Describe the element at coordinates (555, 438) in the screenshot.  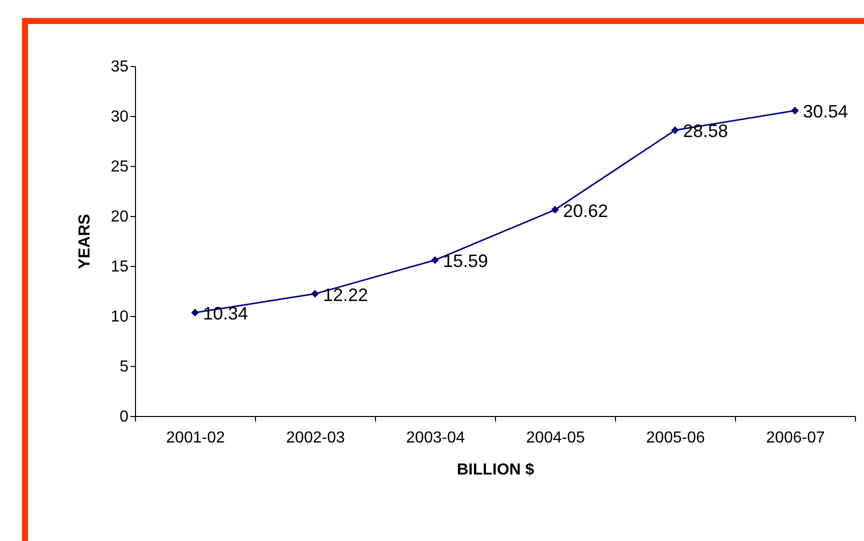
I see `x-tick-label: 2004-05` at that location.